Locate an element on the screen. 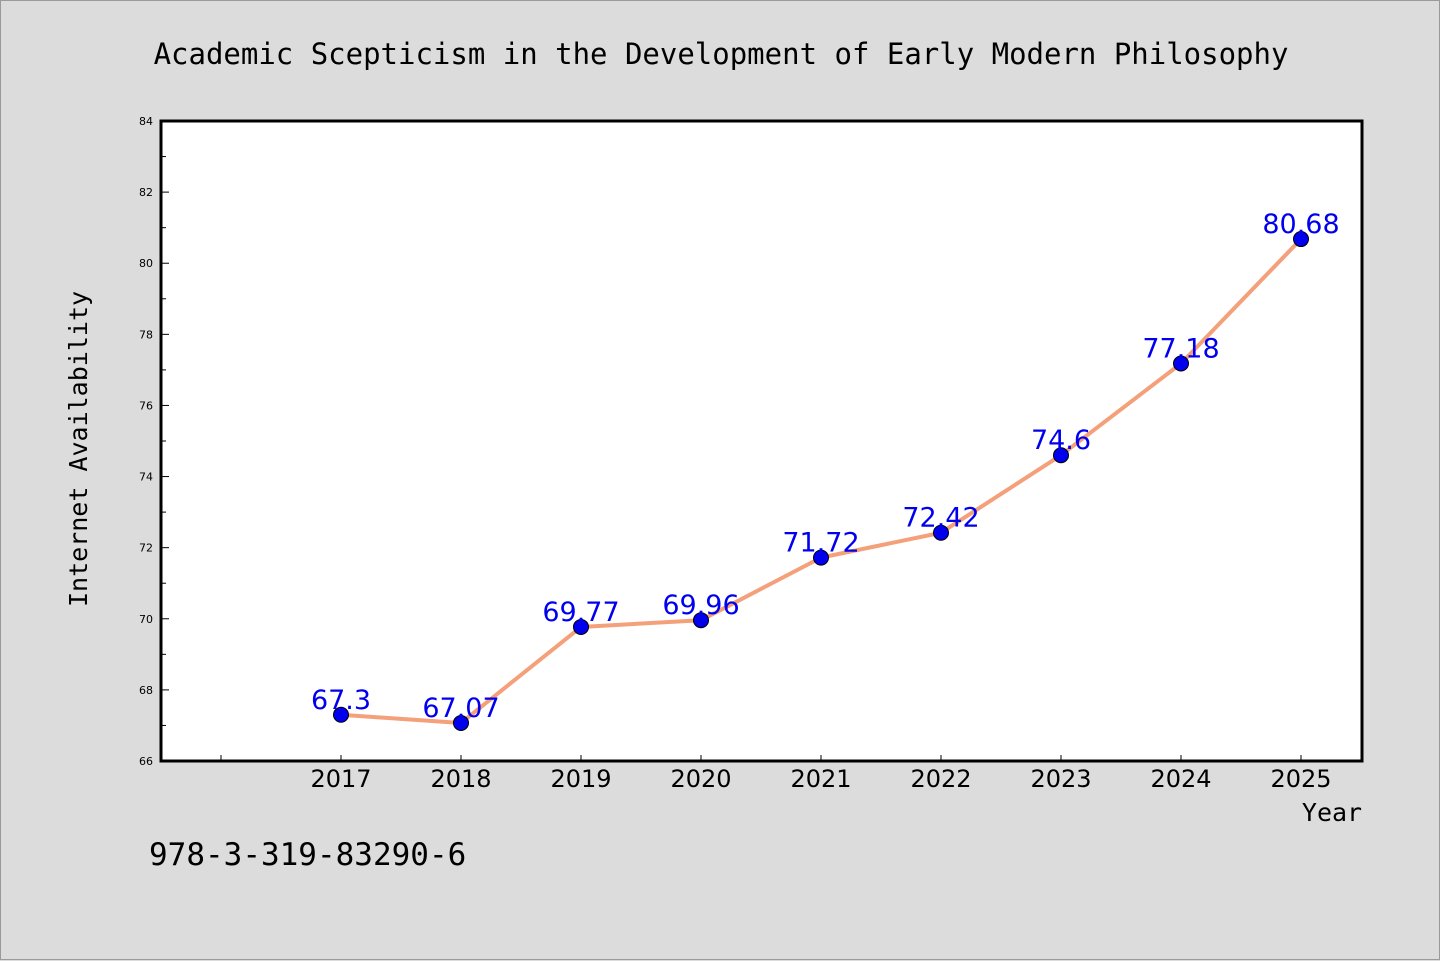  x-tick-label: 2018 is located at coordinates (460, 779).